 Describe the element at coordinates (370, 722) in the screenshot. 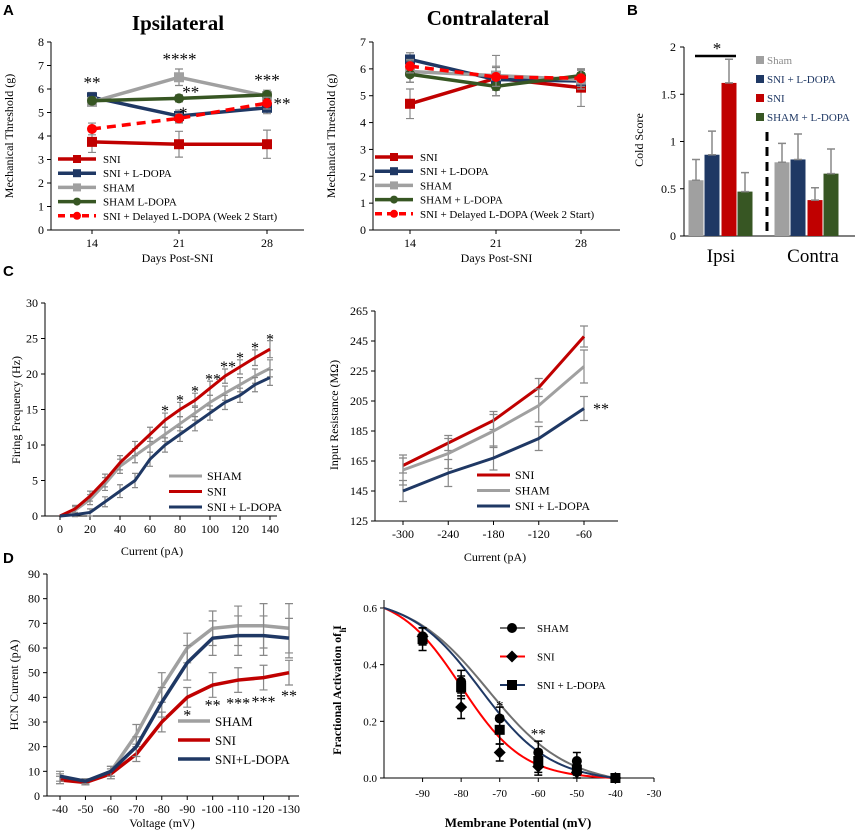

I see `y-tick-label: 0.2` at that location.